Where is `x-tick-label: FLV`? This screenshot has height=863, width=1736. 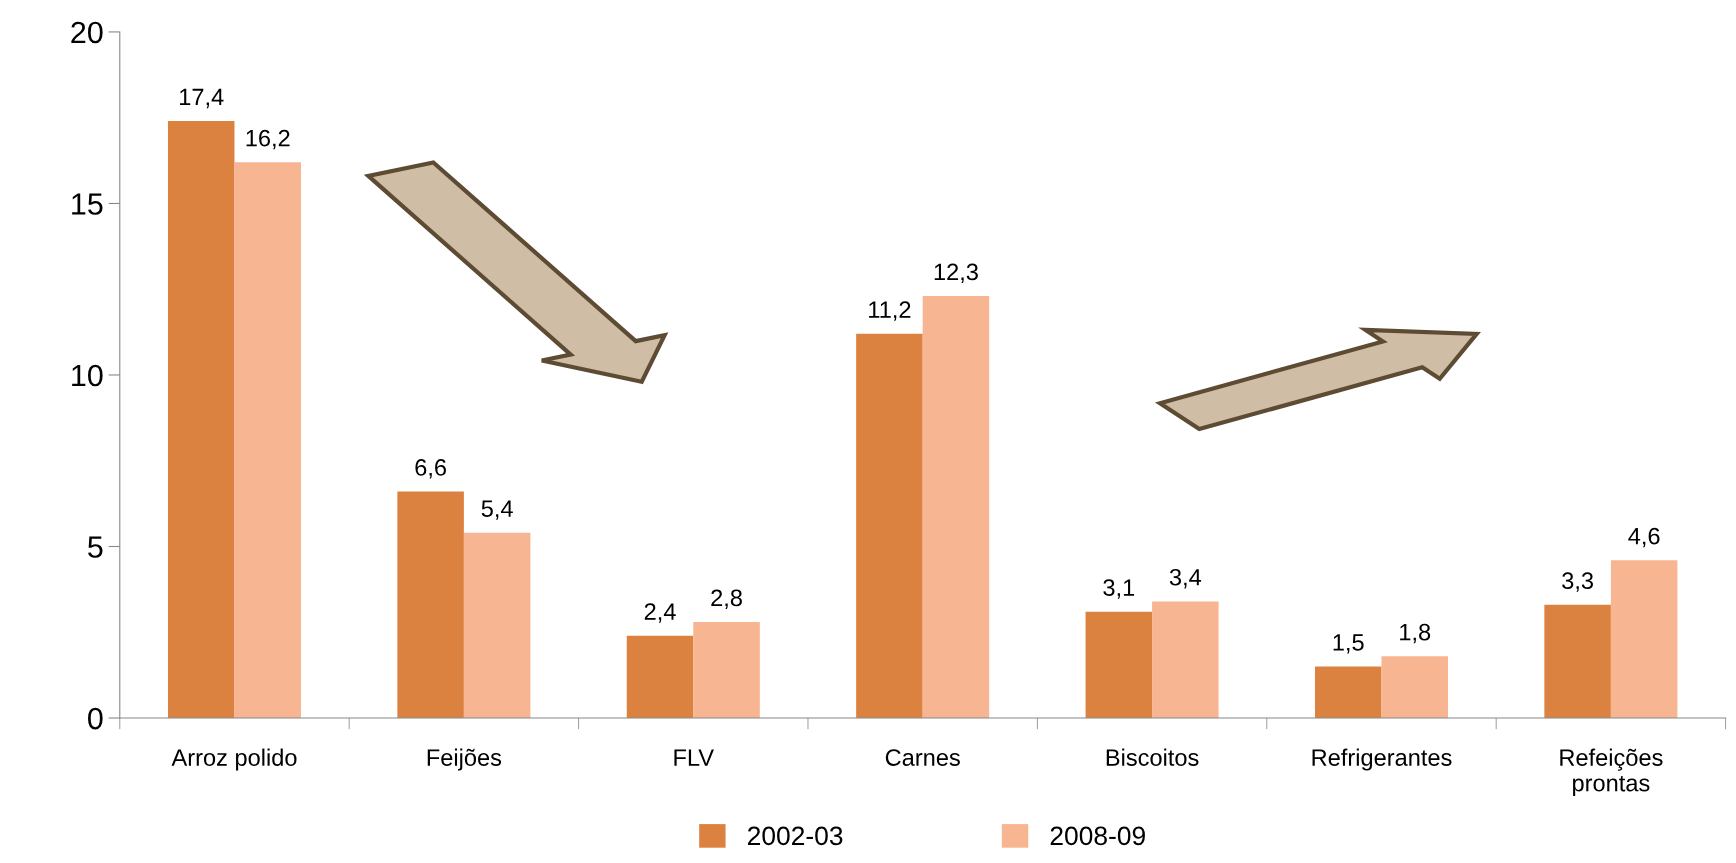
x-tick-label: FLV is located at coordinates (694, 757).